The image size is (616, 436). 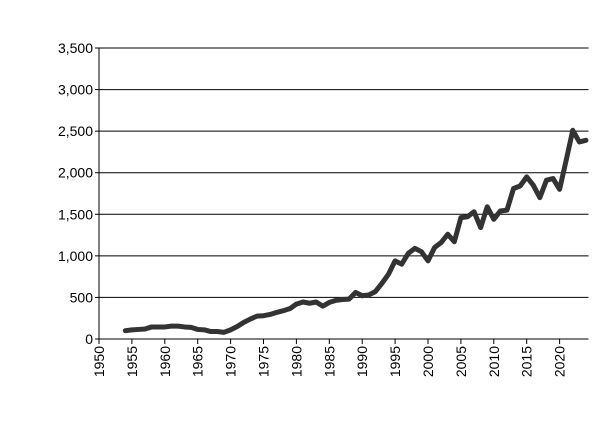 I want to click on y-tick-label: 2,000, so click(x=75, y=173).